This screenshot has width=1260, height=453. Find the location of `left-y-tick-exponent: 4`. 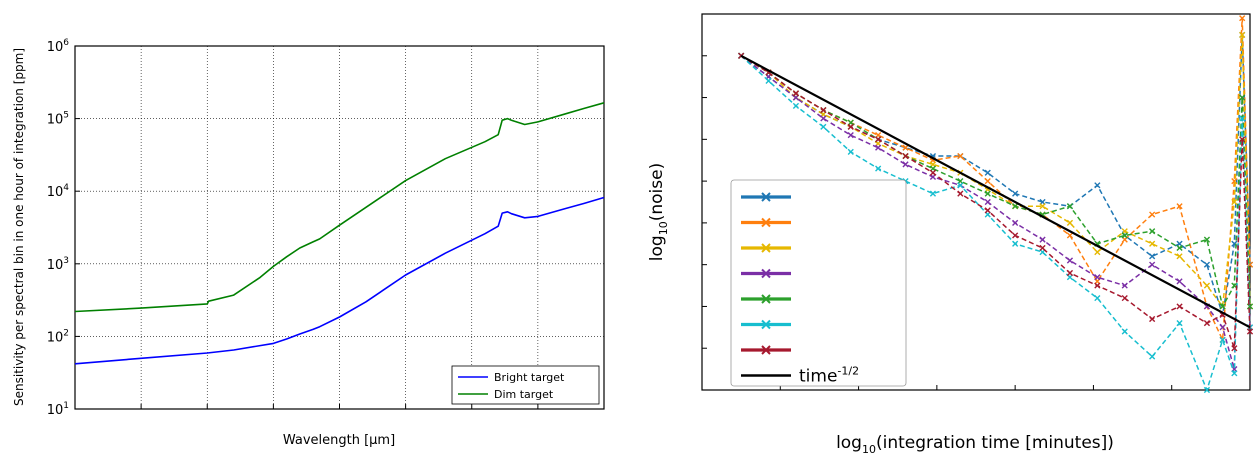

left-y-tick-exponent: 4 is located at coordinates (66, 188).